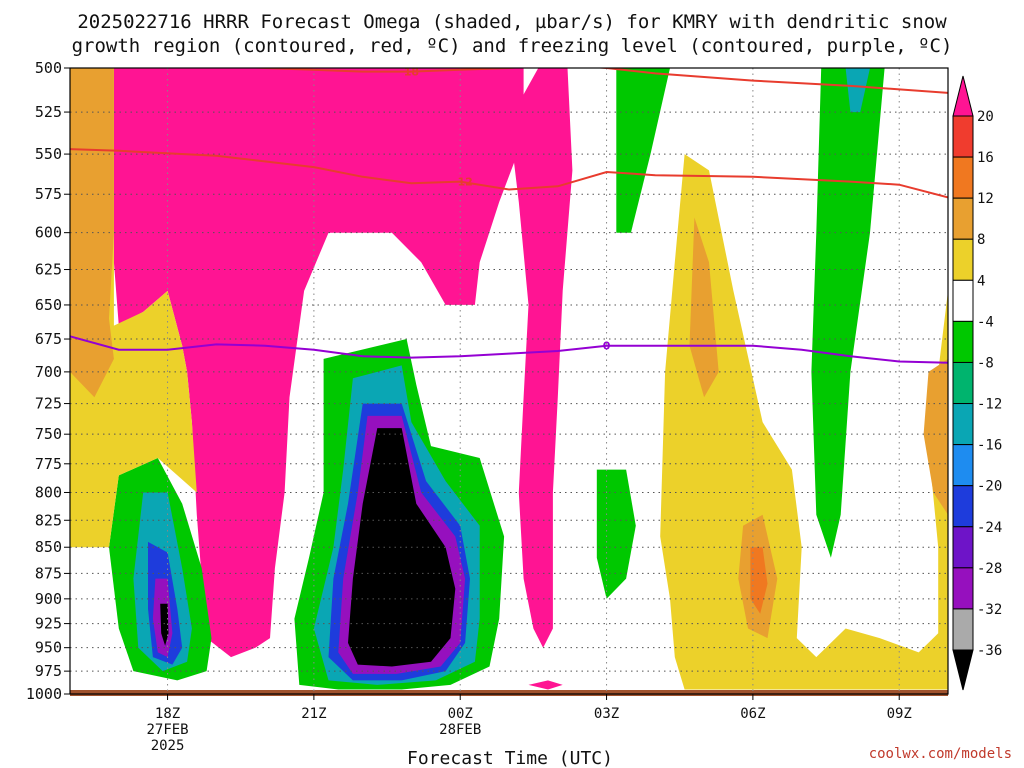  Describe the element at coordinates (752, 714) in the screenshot. I see `x-tick-label: 06Z` at that location.